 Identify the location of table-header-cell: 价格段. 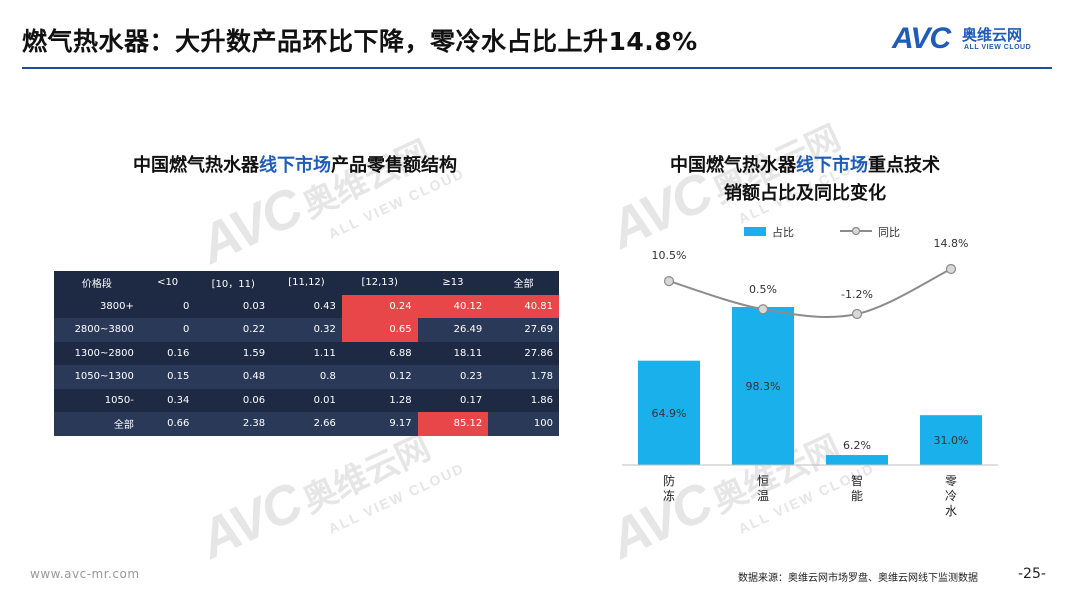
(97, 283).